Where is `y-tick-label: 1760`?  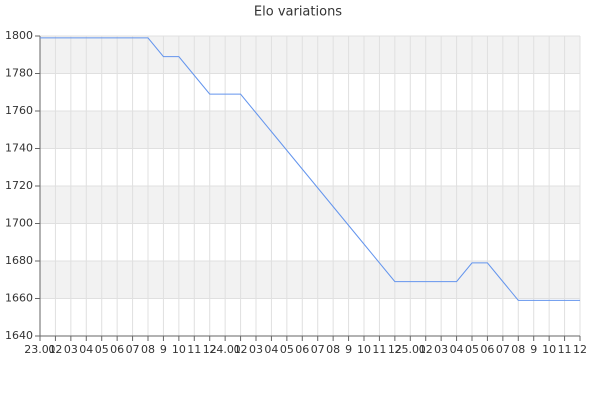
y-tick-label: 1760 is located at coordinates (19, 110).